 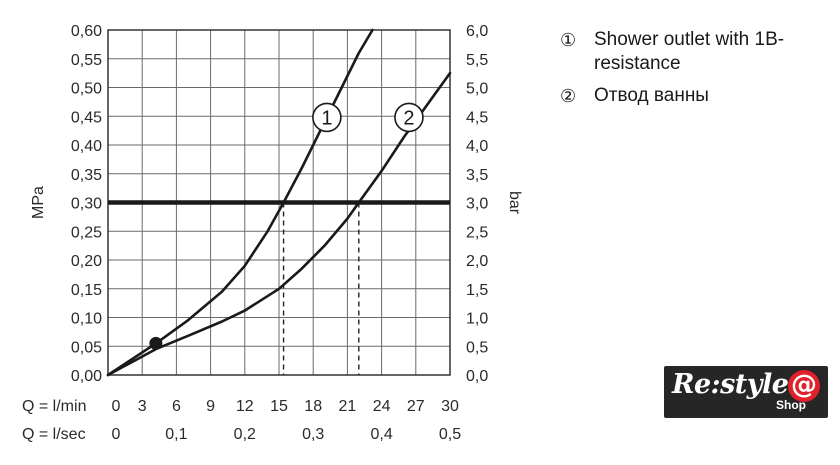 What do you see at coordinates (477, 175) in the screenshot?
I see `y-right-tick-label: 3,5` at bounding box center [477, 175].